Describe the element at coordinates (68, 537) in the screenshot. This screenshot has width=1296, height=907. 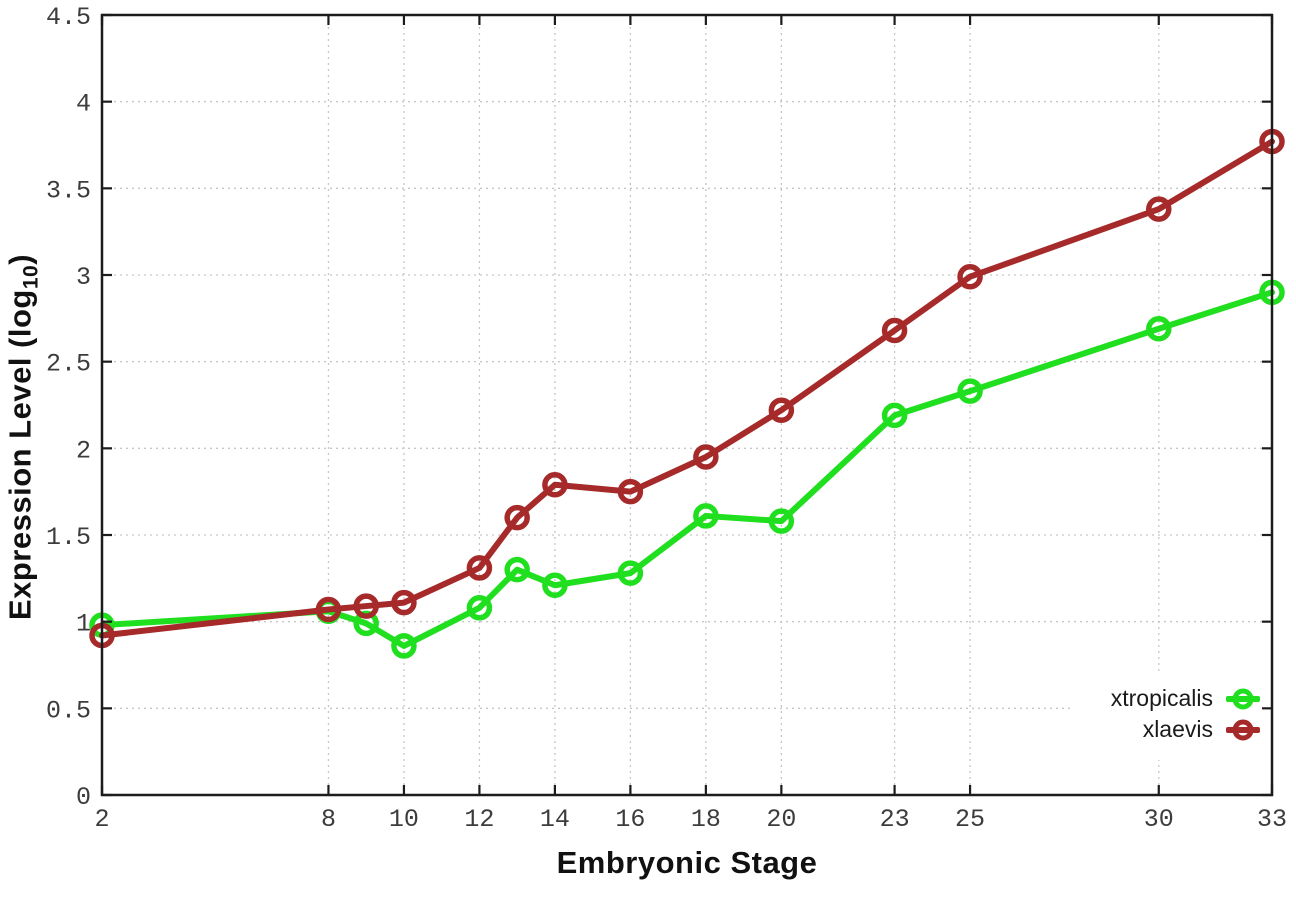
I see `y-tick-label: 1.5` at that location.